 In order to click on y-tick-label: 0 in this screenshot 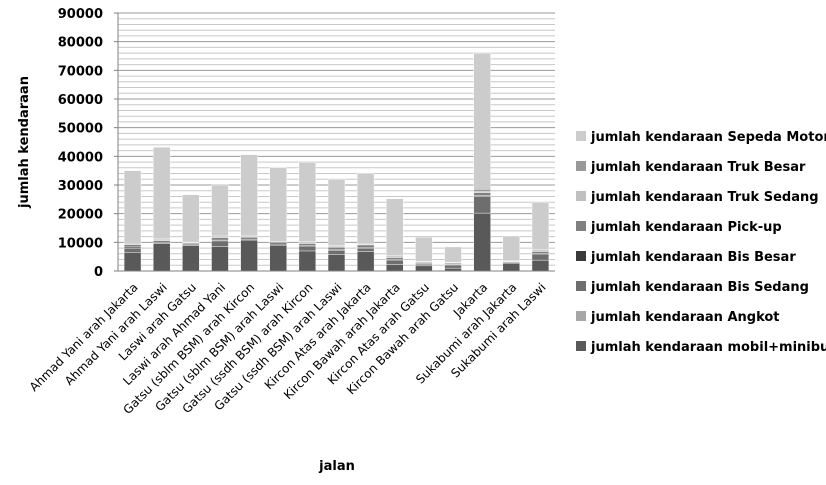, I will do `click(98, 272)`.